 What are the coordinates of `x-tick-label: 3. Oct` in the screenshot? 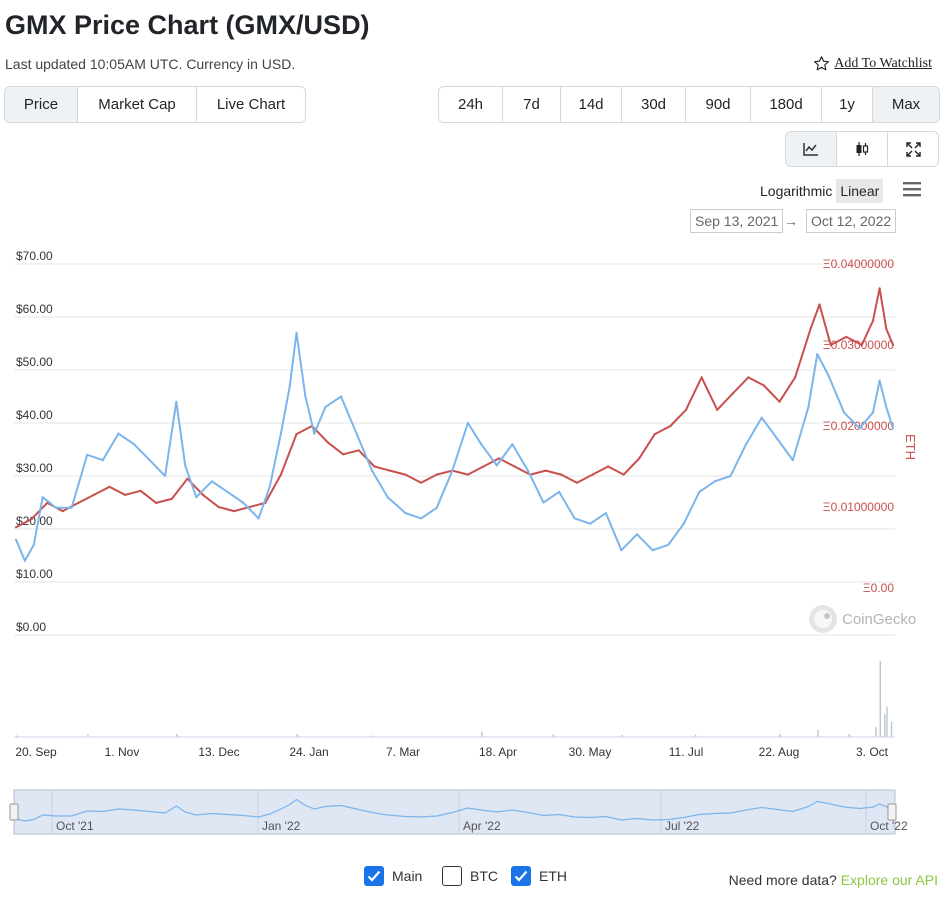 It's located at (872, 752).